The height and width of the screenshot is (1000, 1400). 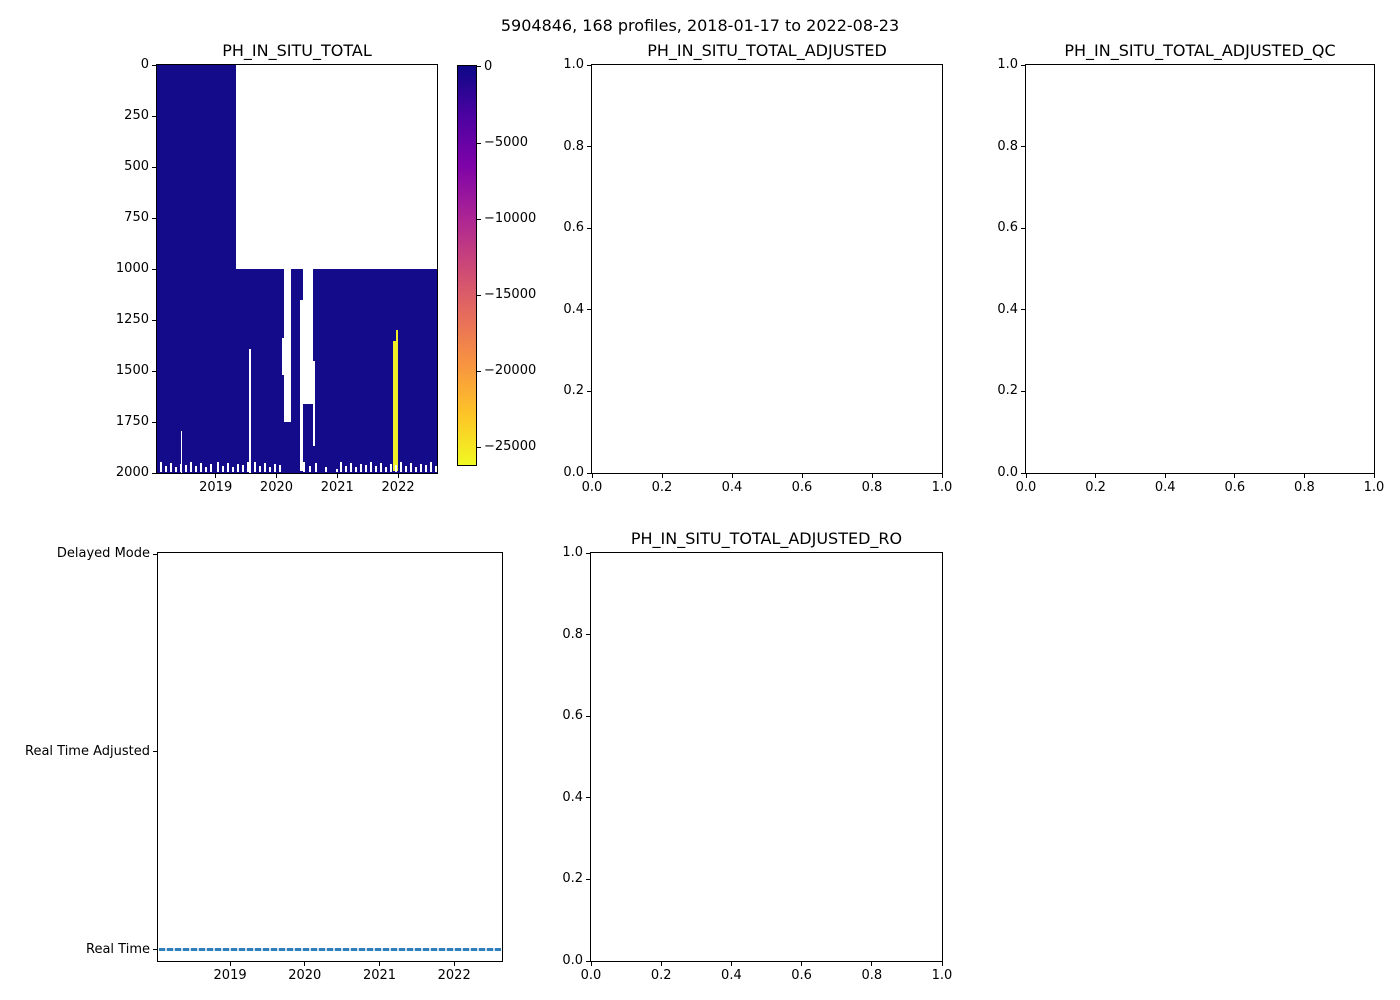 I want to click on x-tick-label: 0.6, so click(x=1235, y=487).